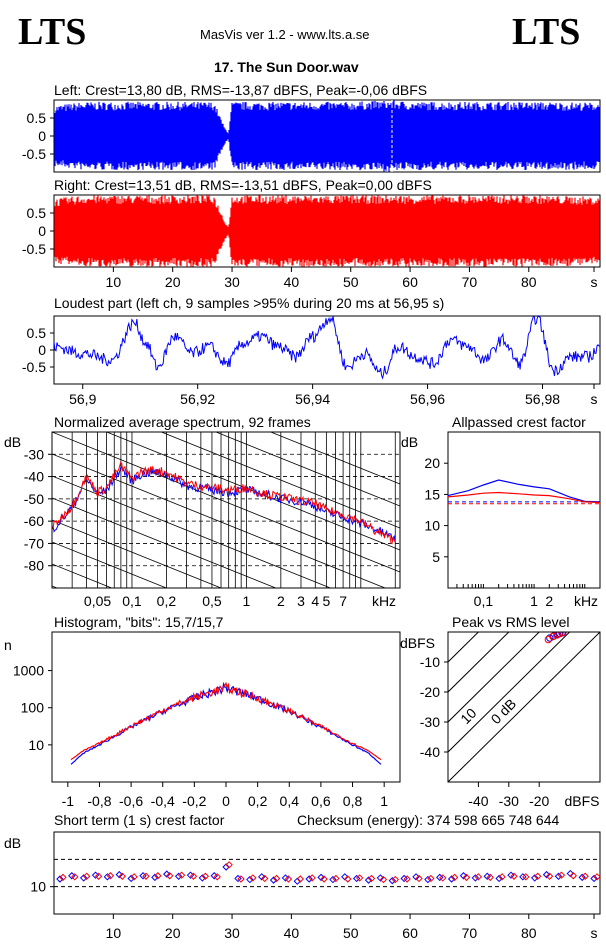 This screenshot has width=606, height=946. What do you see at coordinates (384, 801) in the screenshot?
I see `histogram-xtick-label: 1` at bounding box center [384, 801].